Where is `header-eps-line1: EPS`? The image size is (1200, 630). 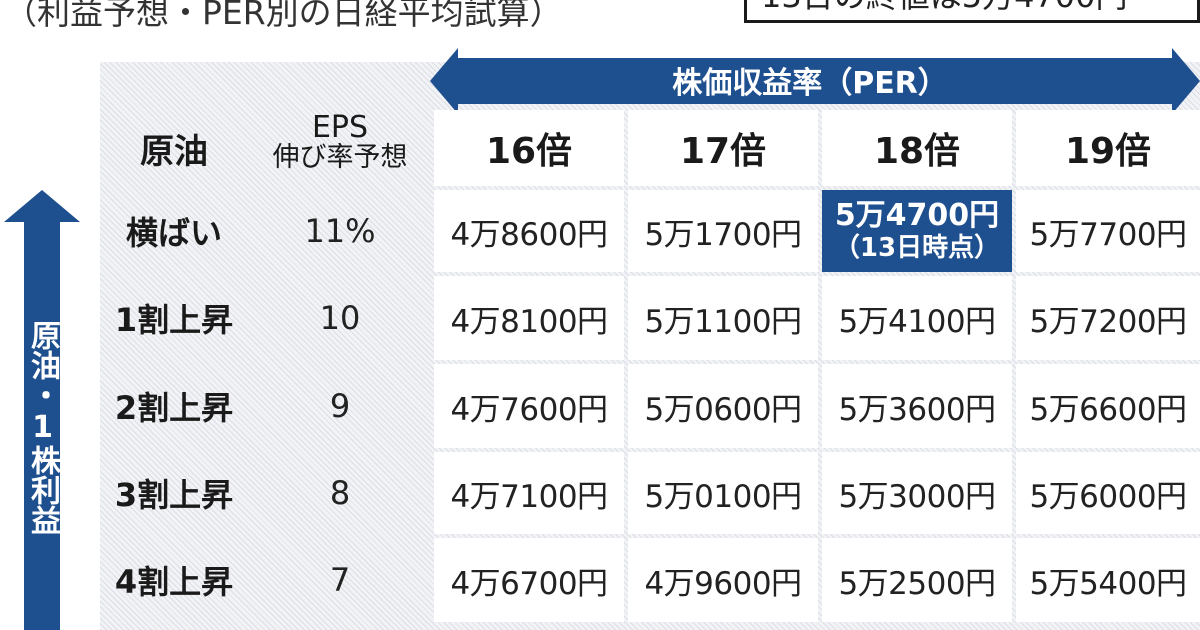 header-eps-line1: EPS is located at coordinates (340, 127).